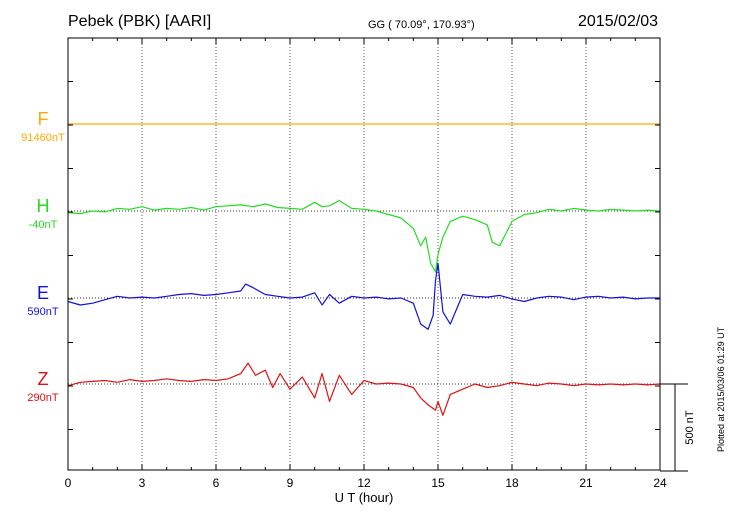 The height and width of the screenshot is (520, 730). Describe the element at coordinates (586, 483) in the screenshot. I see `x-tick-label-21: 21` at that location.